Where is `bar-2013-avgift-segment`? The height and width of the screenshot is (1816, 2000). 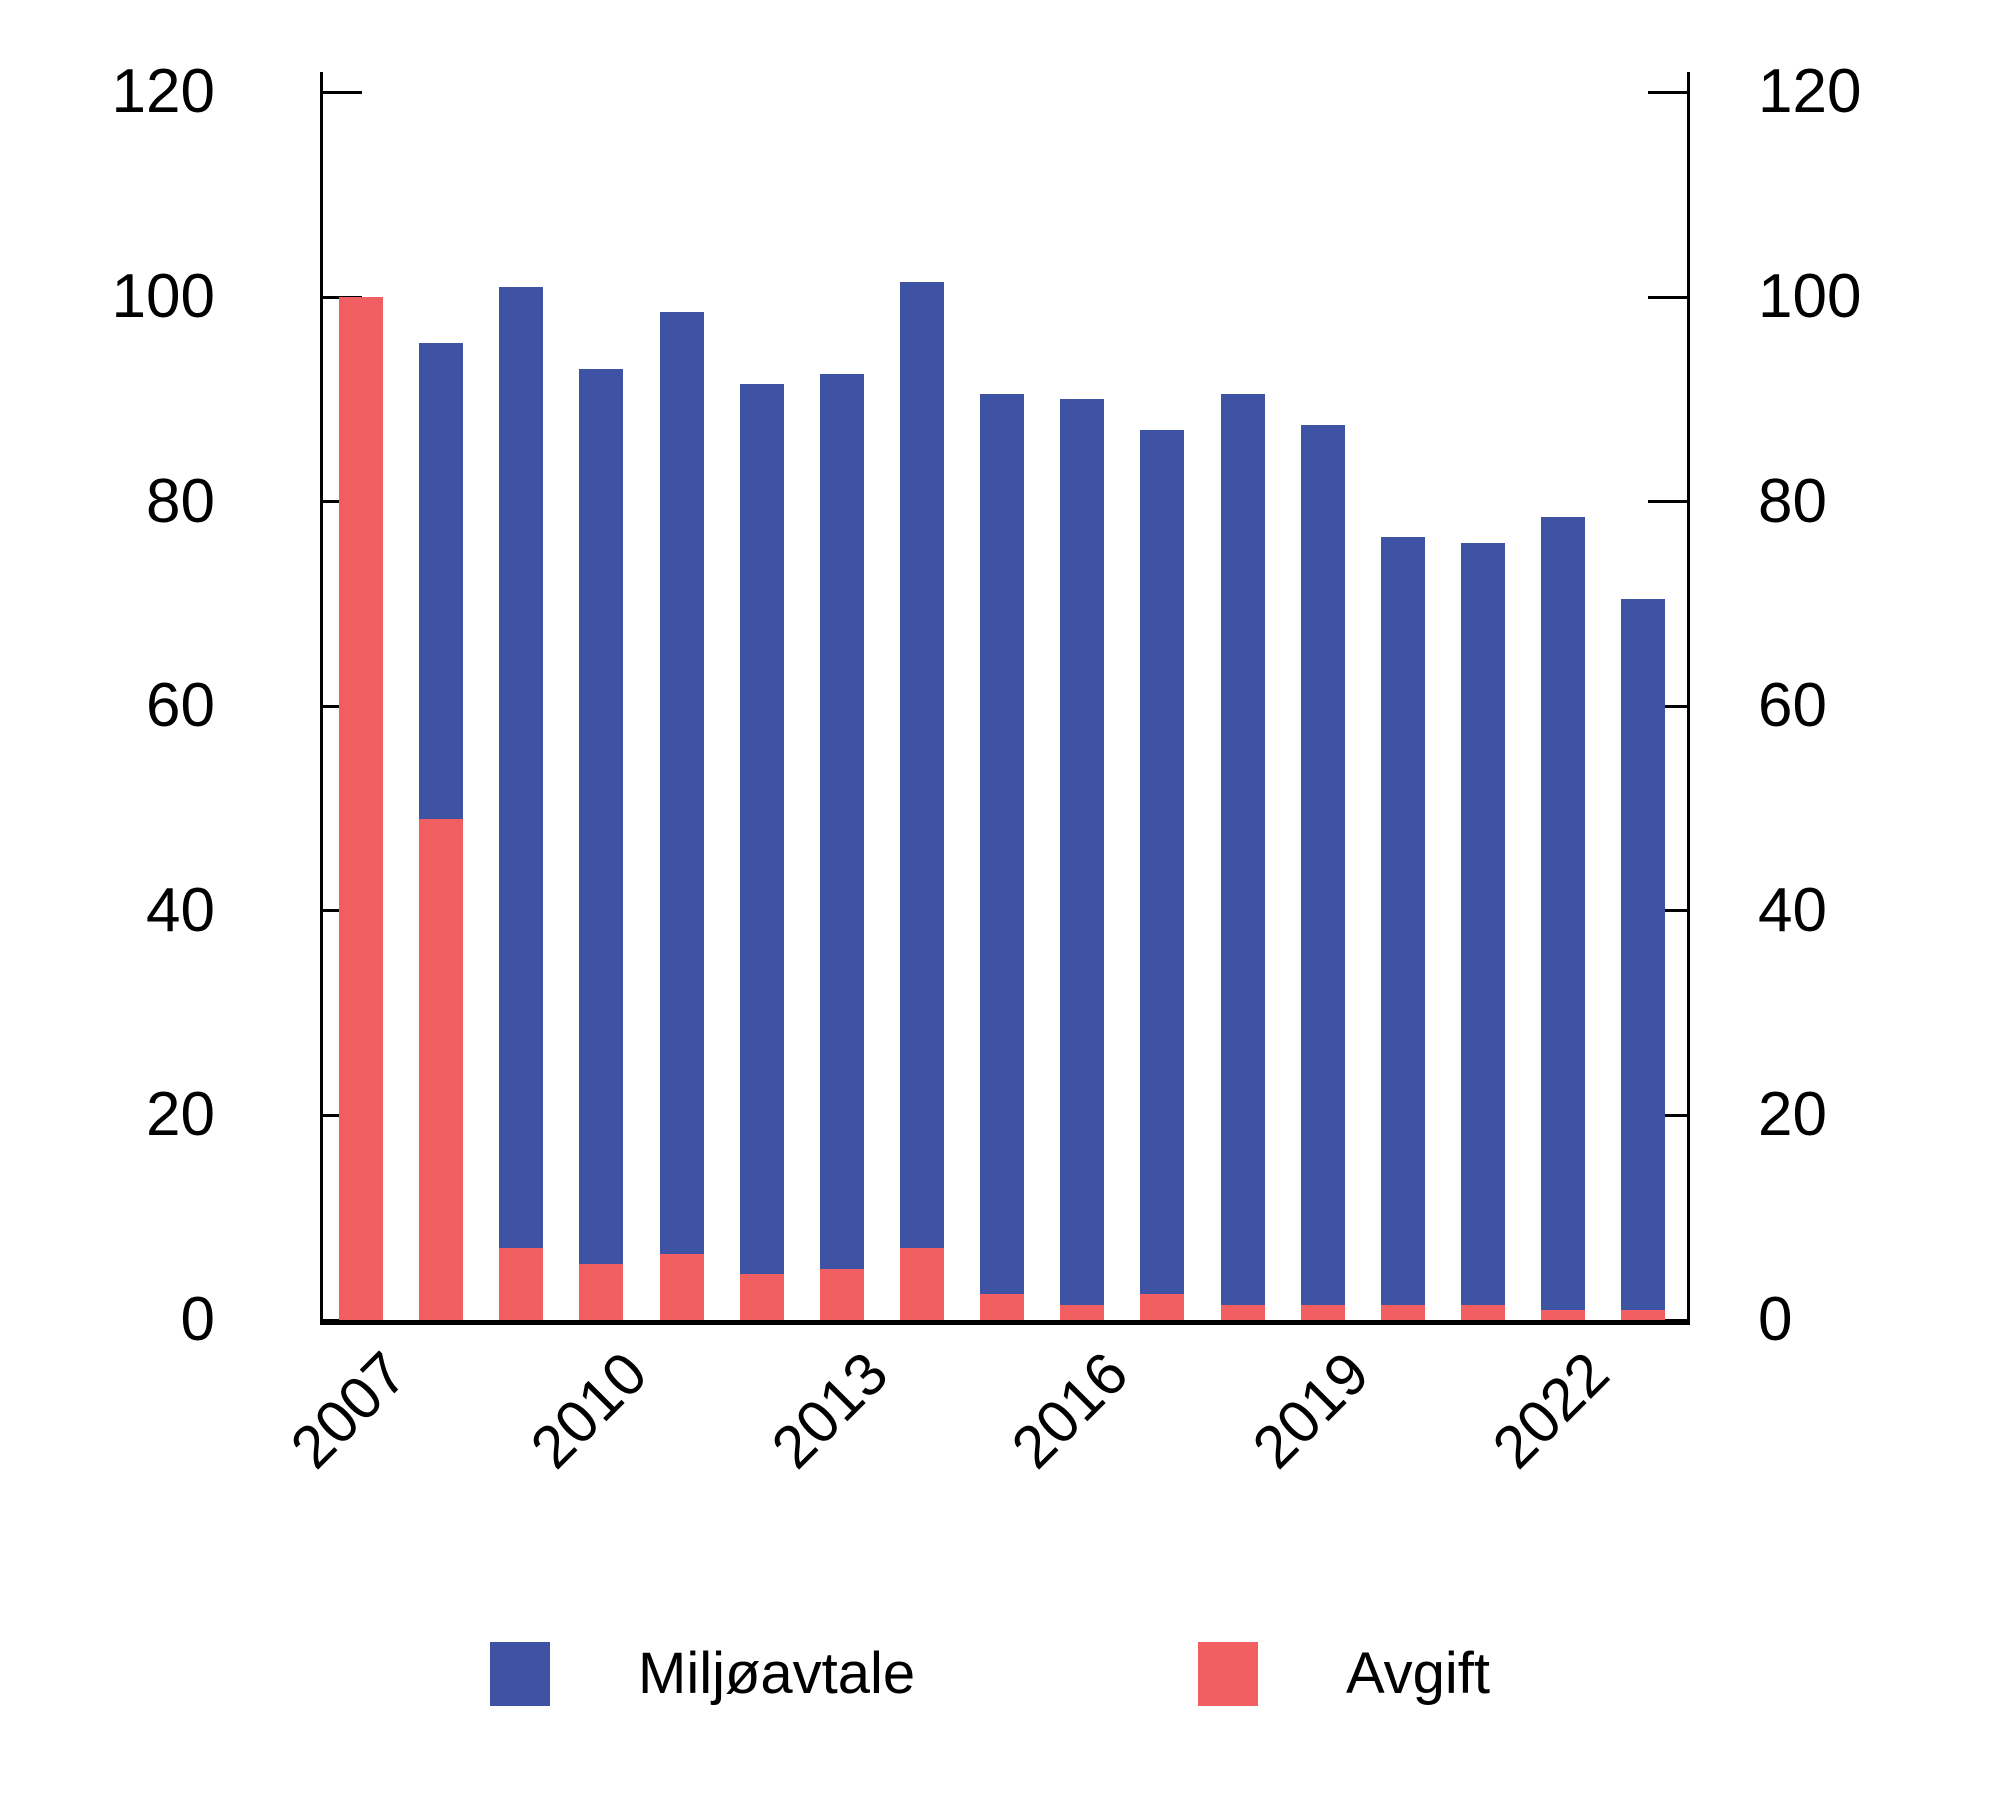 bar-2013-avgift-segment is located at coordinates (841, 1294).